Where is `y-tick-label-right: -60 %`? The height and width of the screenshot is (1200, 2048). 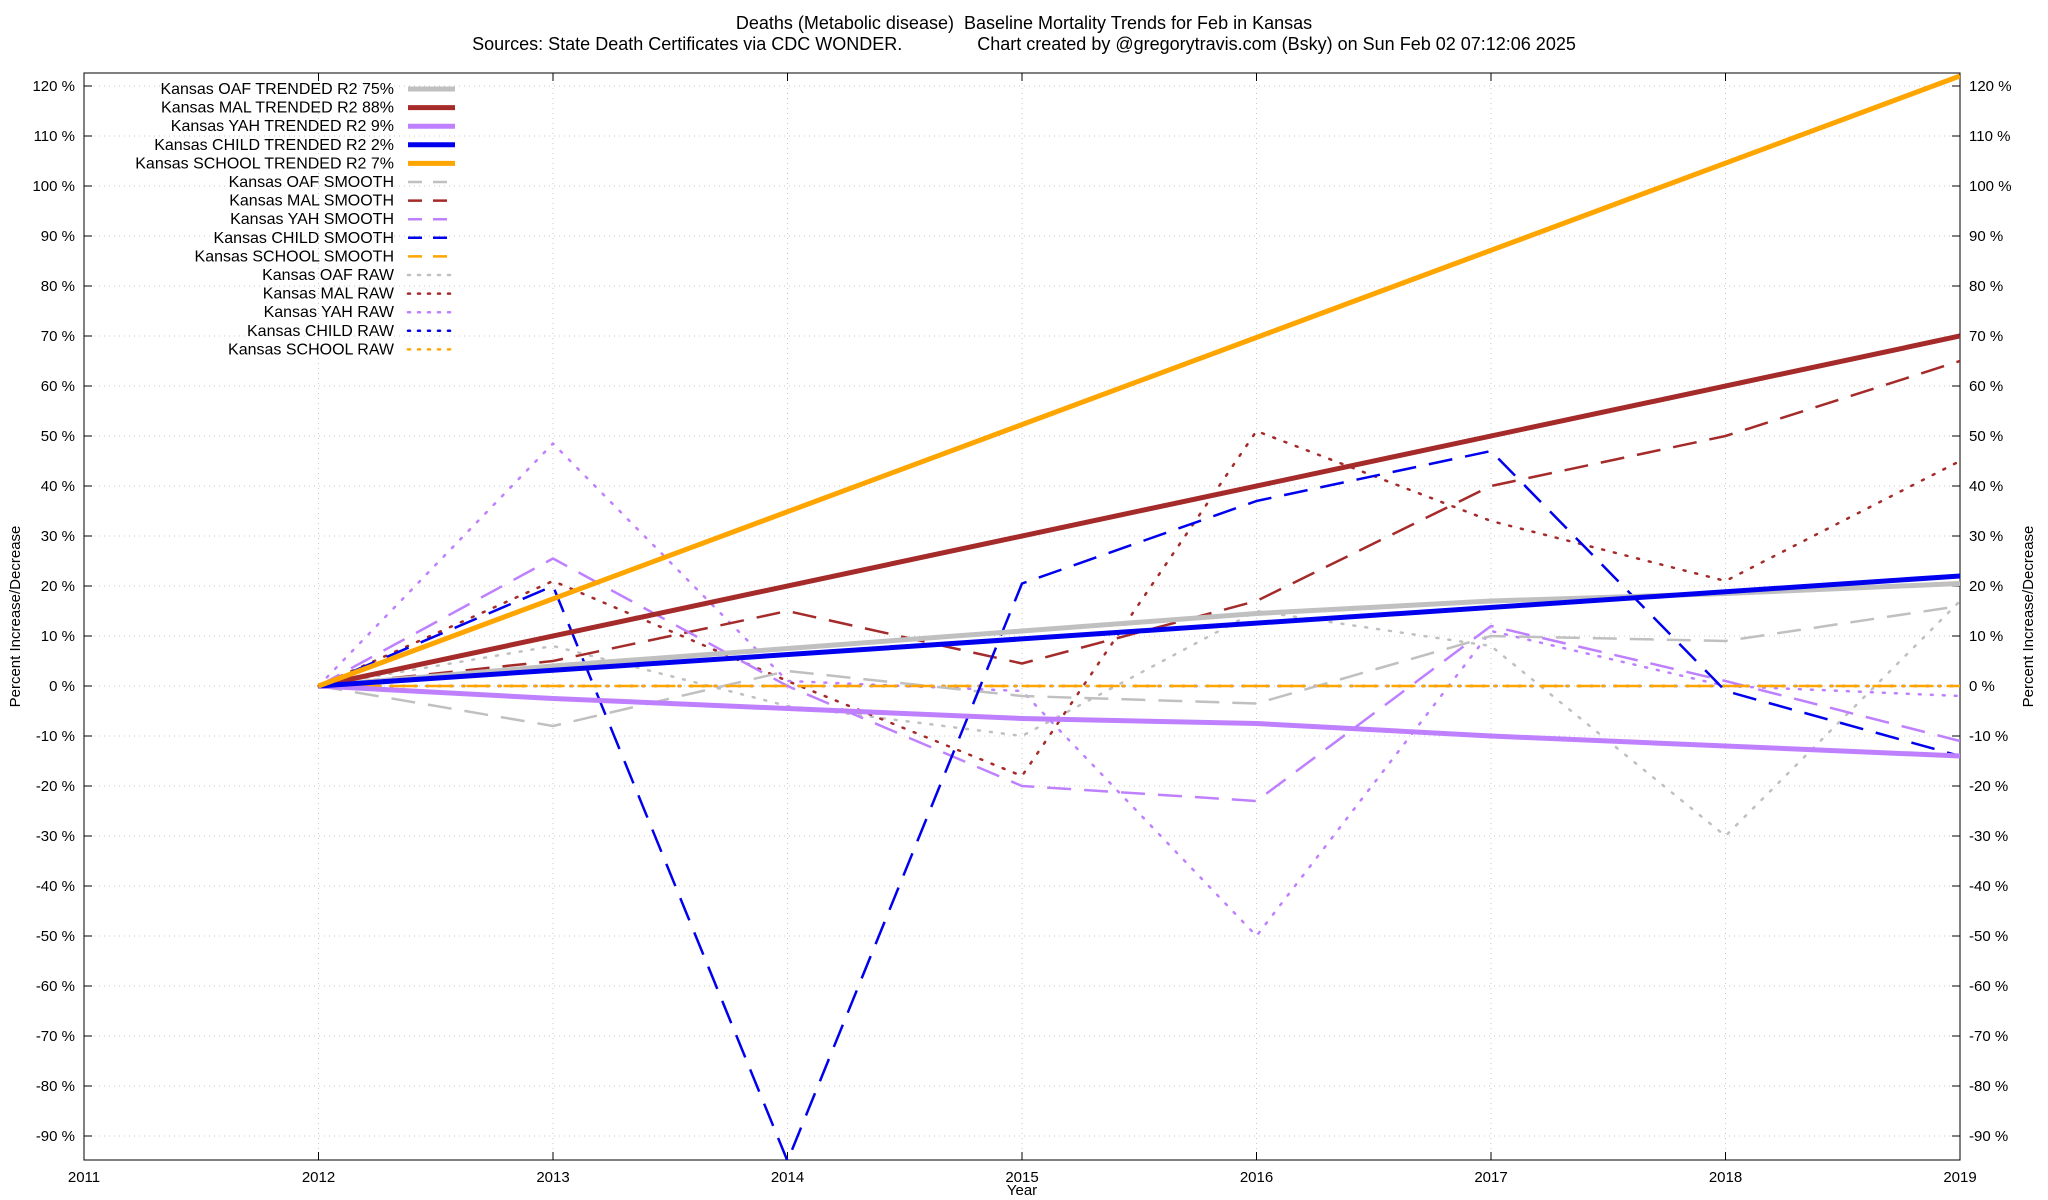 y-tick-label-right: -60 % is located at coordinates (1988, 986).